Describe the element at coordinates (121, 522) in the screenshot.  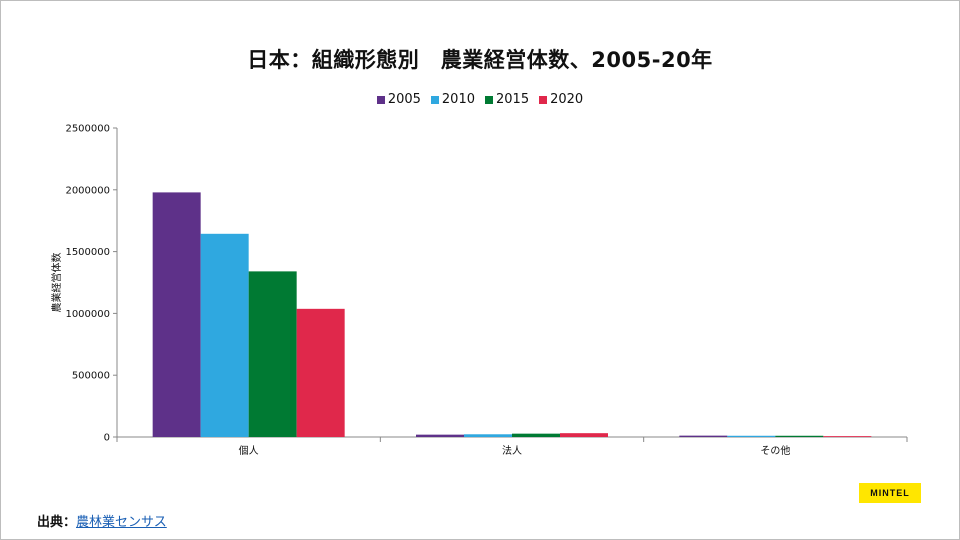
I see `source-link: 農林業センサス` at that location.